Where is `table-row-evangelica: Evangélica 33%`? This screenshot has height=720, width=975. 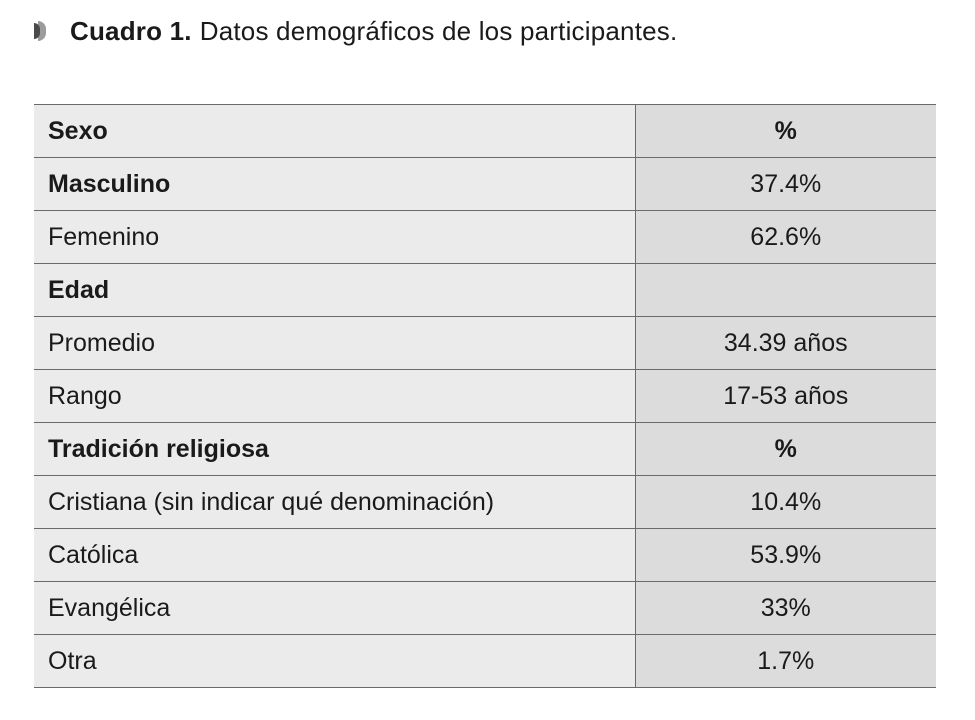 table-row-evangelica: Evangélica 33% is located at coordinates (485, 608).